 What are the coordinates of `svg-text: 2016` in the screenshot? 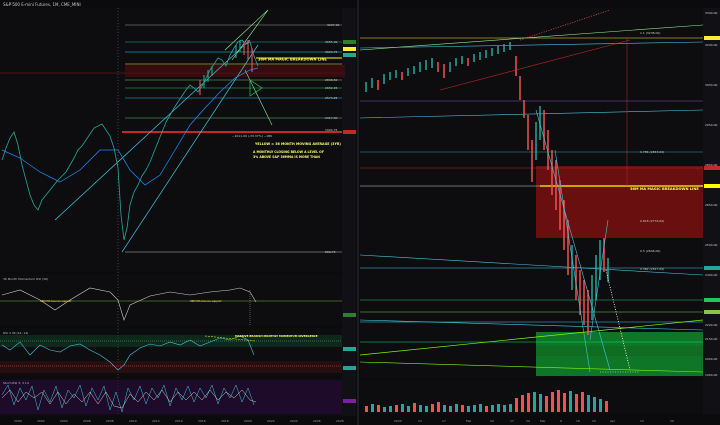 It's located at (202, 421).